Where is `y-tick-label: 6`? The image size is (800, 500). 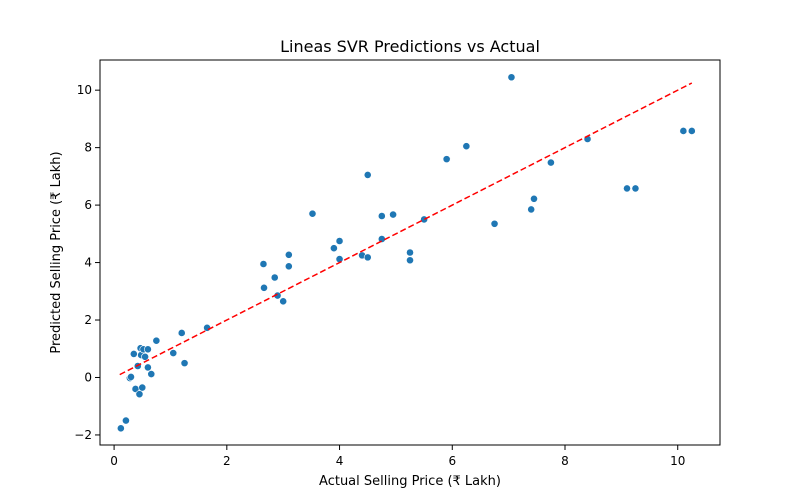 y-tick-label: 6 is located at coordinates (88, 205).